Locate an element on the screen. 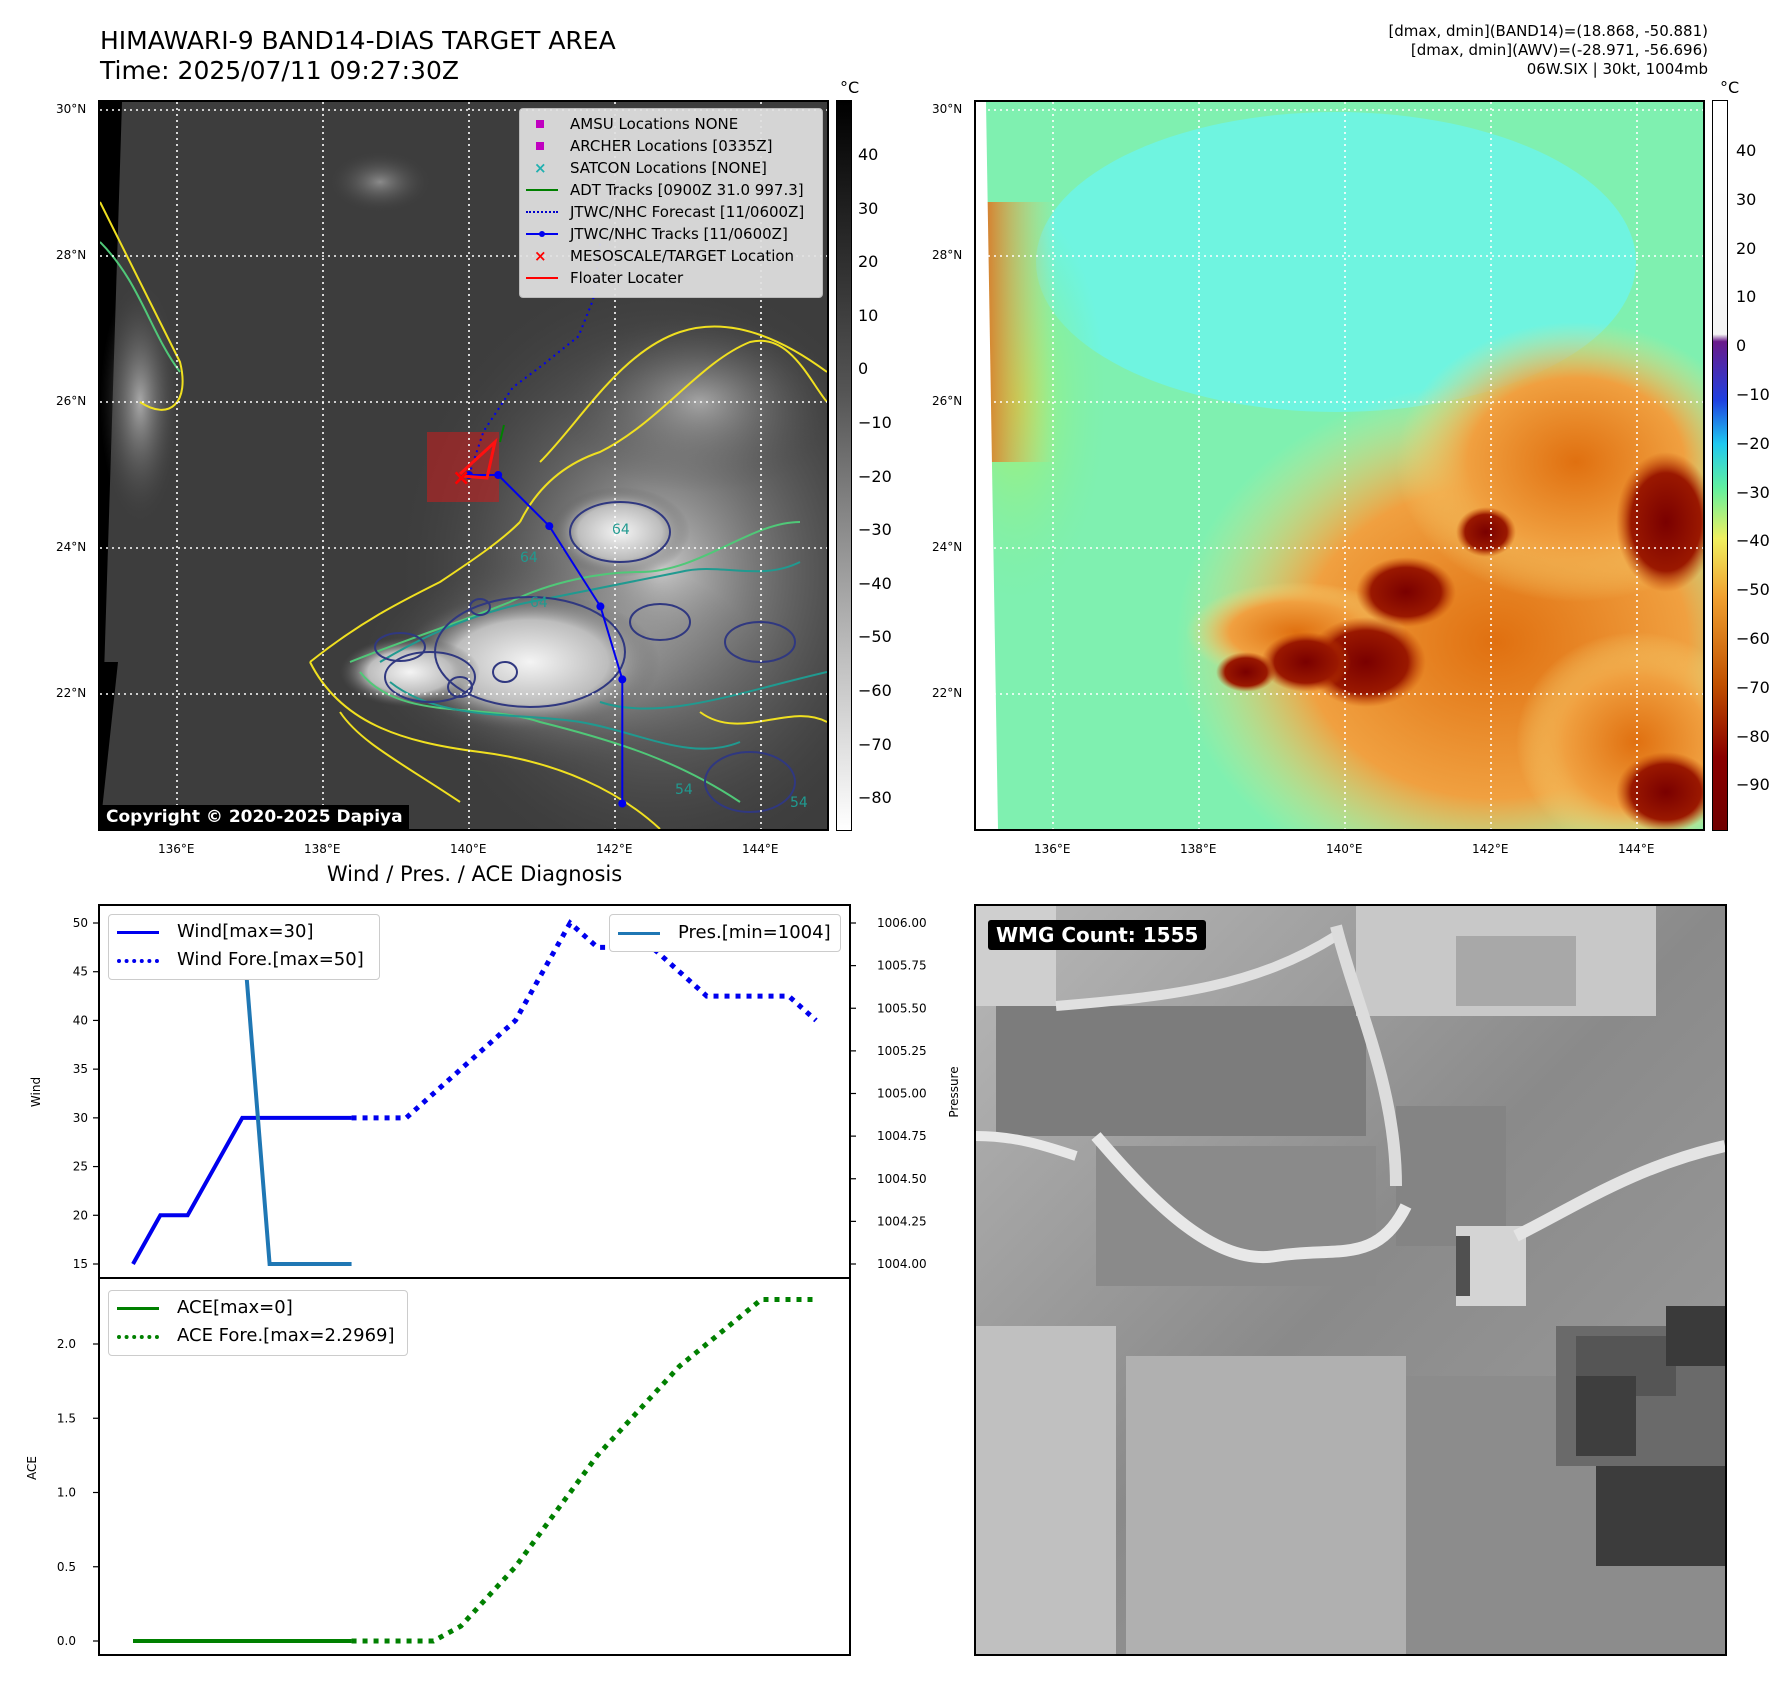  wind-tick-label: 35 is located at coordinates (80, 1069).